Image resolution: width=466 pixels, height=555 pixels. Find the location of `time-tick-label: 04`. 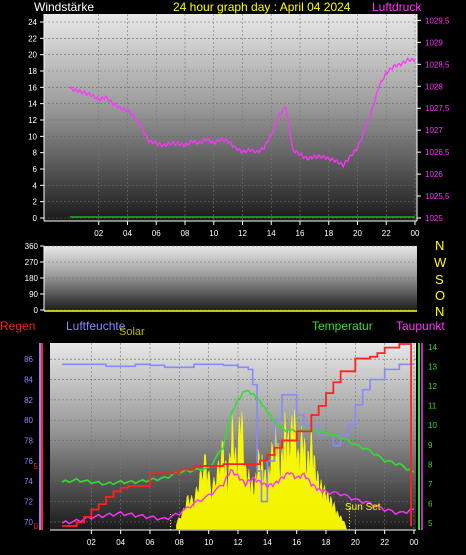

time-tick-label: 04 is located at coordinates (127, 233).